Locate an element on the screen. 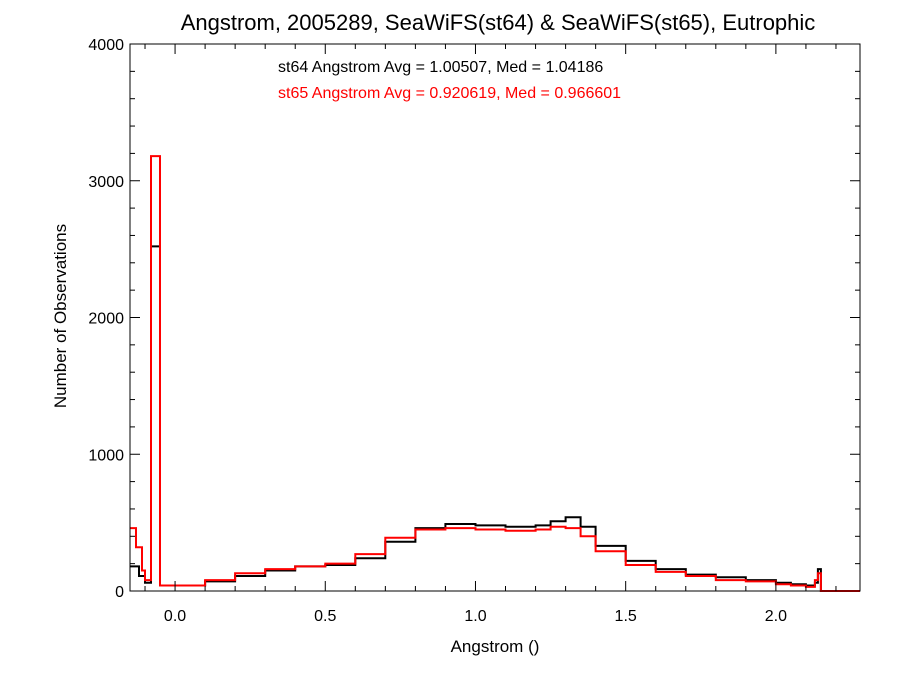 The width and height of the screenshot is (900, 675). x-tick-label: 0.5 is located at coordinates (325, 616).